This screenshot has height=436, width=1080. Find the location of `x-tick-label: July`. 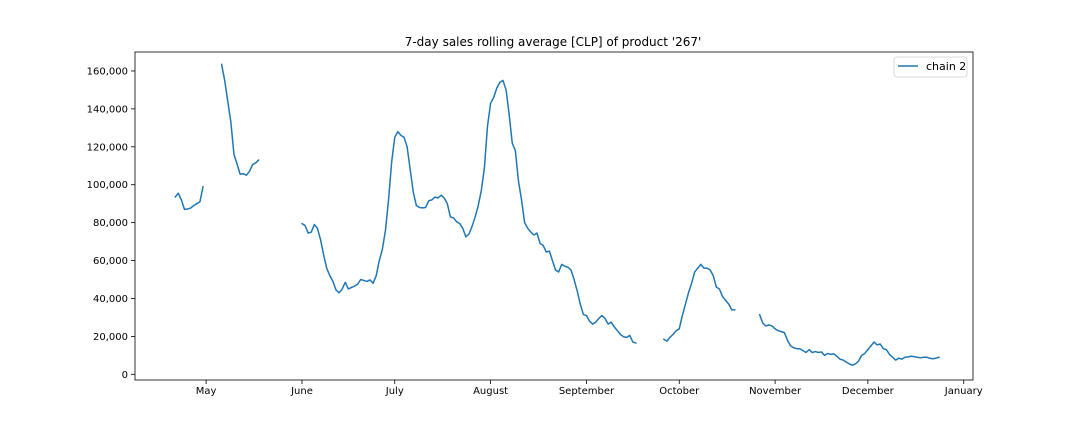

x-tick-label: July is located at coordinates (394, 391).